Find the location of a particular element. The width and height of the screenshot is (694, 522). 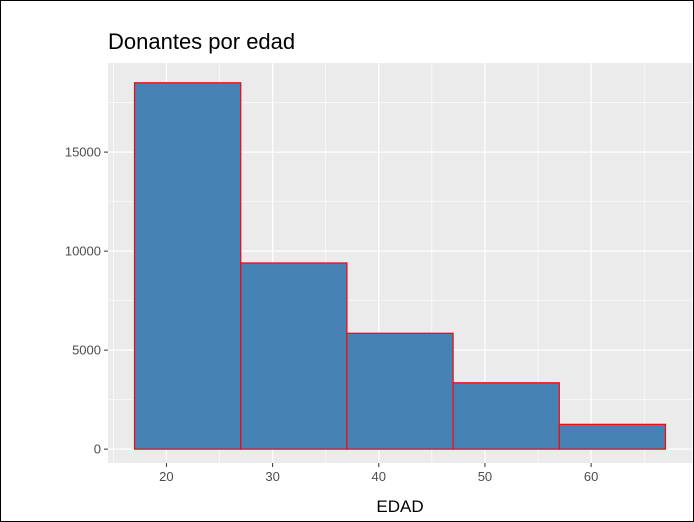

y-tick-label: 10000 is located at coordinates (83, 251).